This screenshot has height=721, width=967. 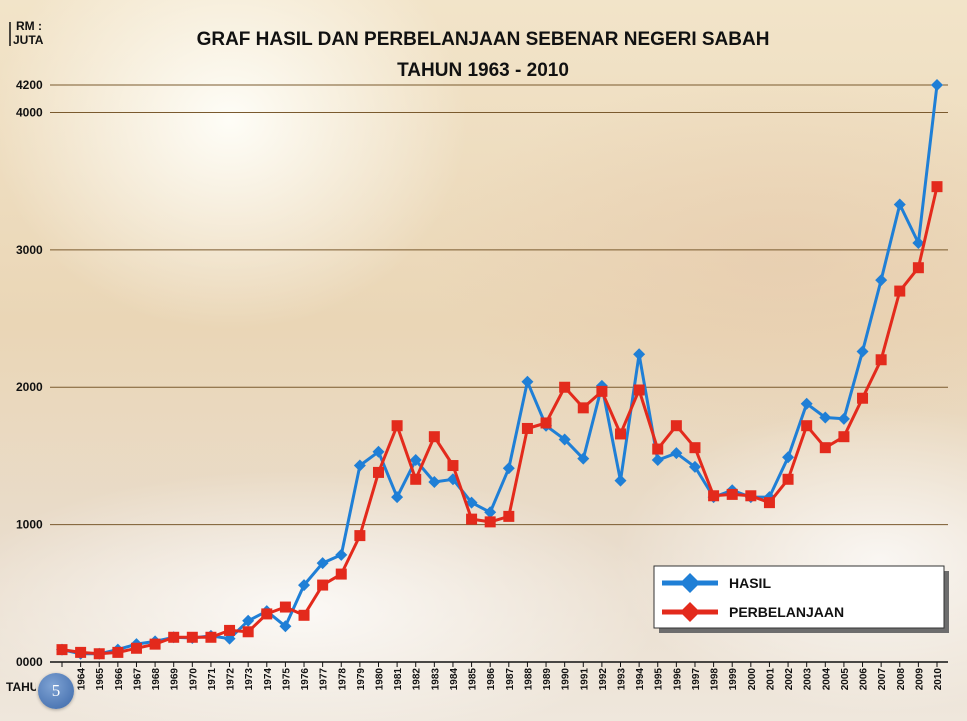 I want to click on legend-perbelanjaan-marker, so click(x=690, y=612).